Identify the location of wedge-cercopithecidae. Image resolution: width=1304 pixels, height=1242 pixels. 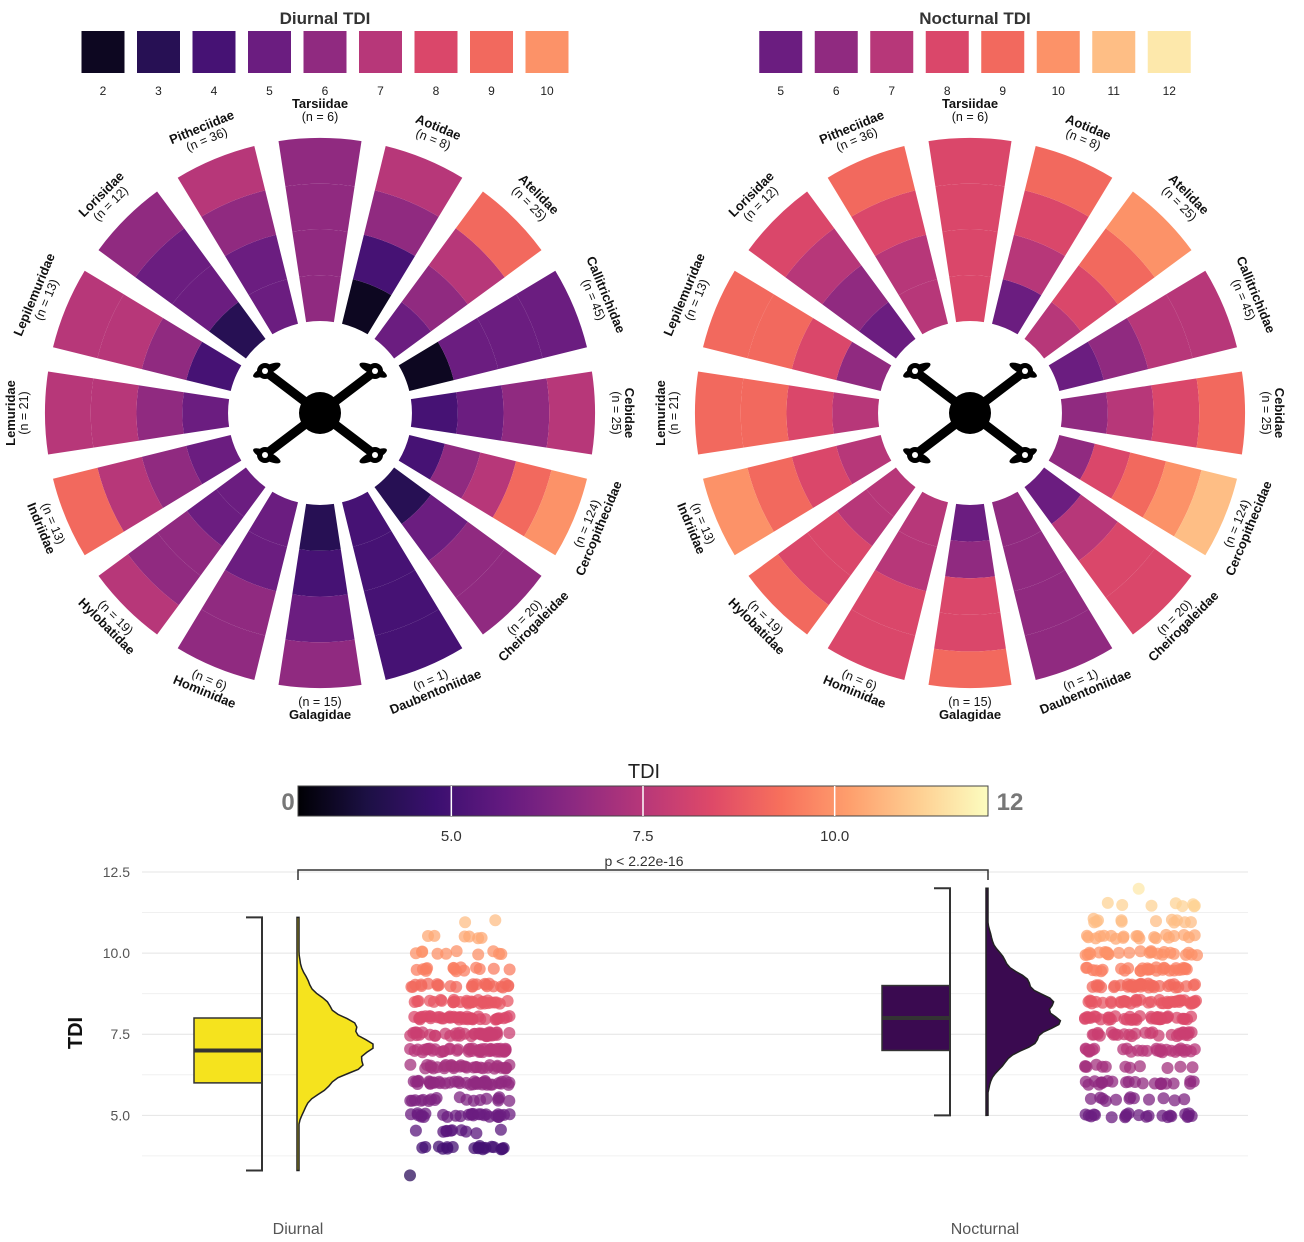
(492, 495).